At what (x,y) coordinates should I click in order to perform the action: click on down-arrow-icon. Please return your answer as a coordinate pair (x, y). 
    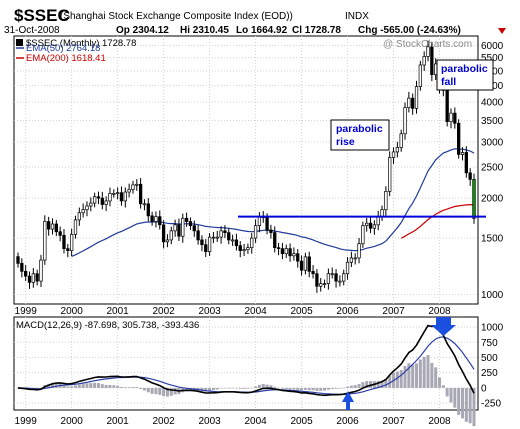
    Looking at the image, I should click on (443, 326).